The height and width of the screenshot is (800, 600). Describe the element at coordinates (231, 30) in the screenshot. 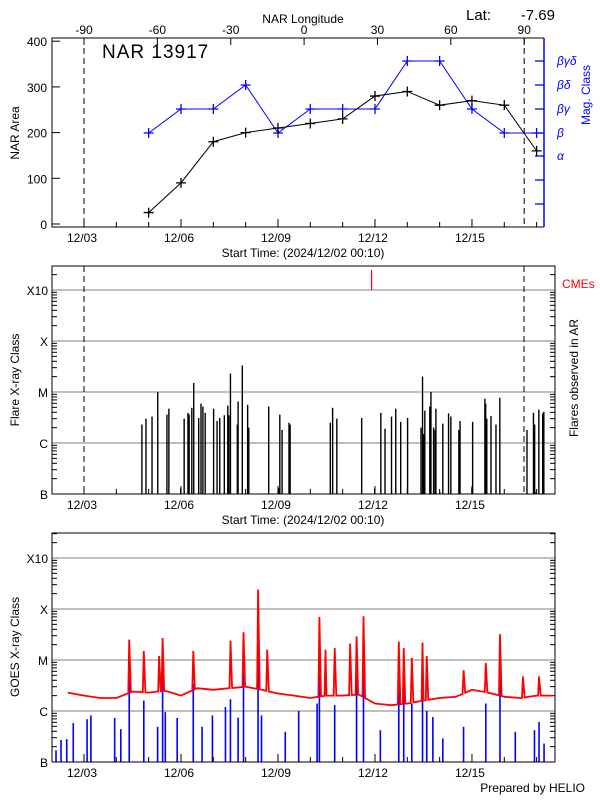

I see `top-tick-label: -30` at that location.